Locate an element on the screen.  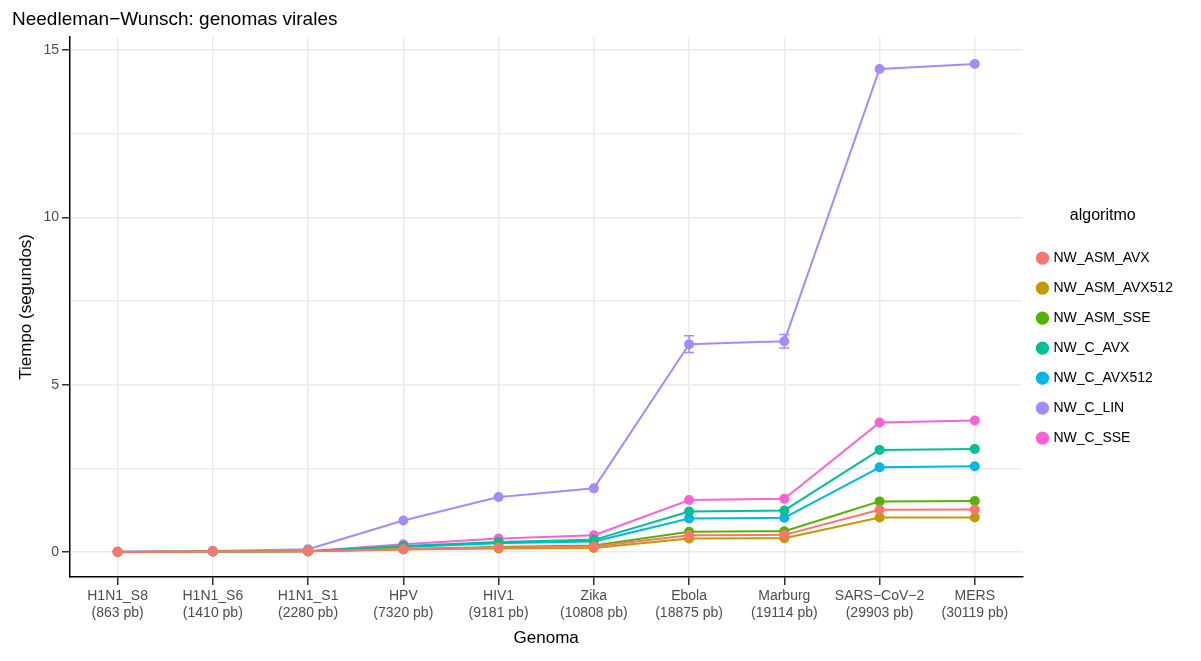
x-tick-label: Zika (10808 pb) is located at coordinates (593, 604).